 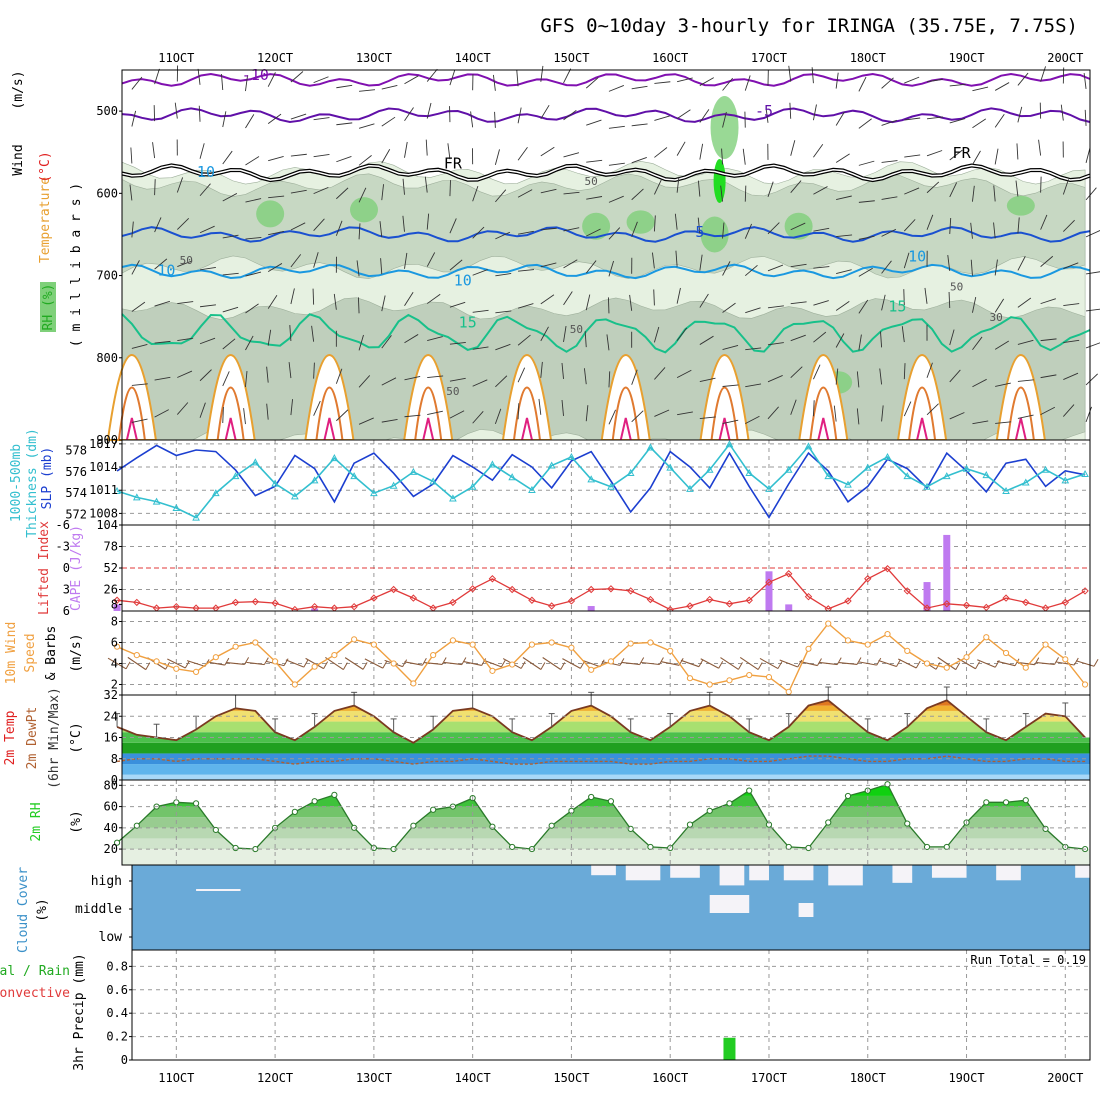 What do you see at coordinates (1065, 58) in the screenshot?
I see `x-tick-label: 20OCT` at bounding box center [1065, 58].